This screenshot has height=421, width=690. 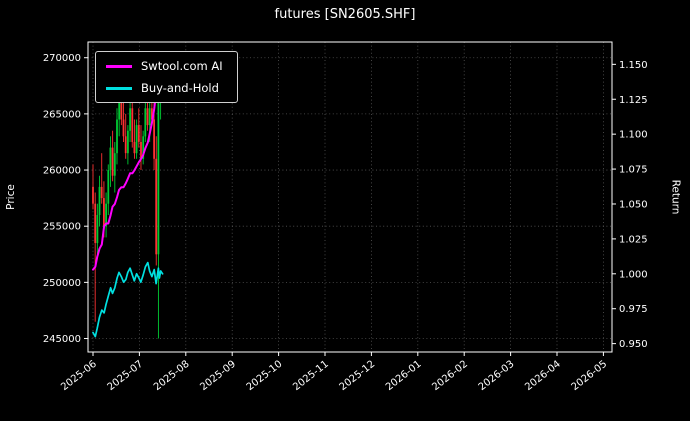 I want to click on return-tick-label: 0.950, so click(x=633, y=344).